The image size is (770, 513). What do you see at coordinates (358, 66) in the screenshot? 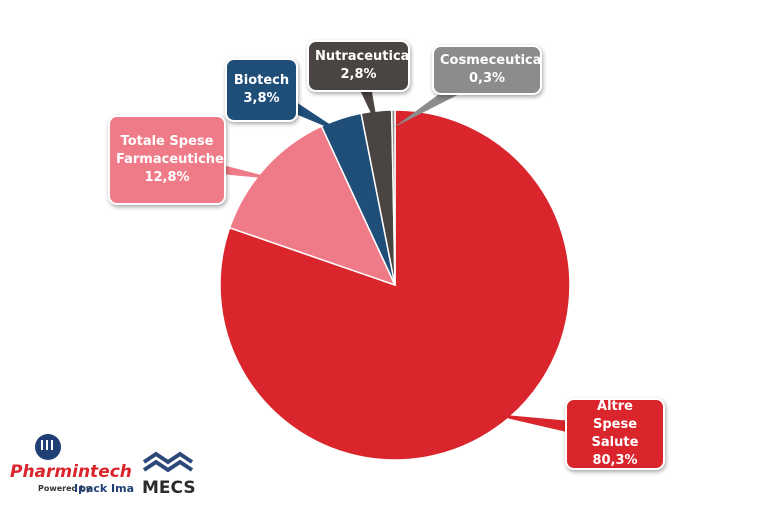
I see `data-label: Nutraceutica 2,8%` at bounding box center [358, 66].